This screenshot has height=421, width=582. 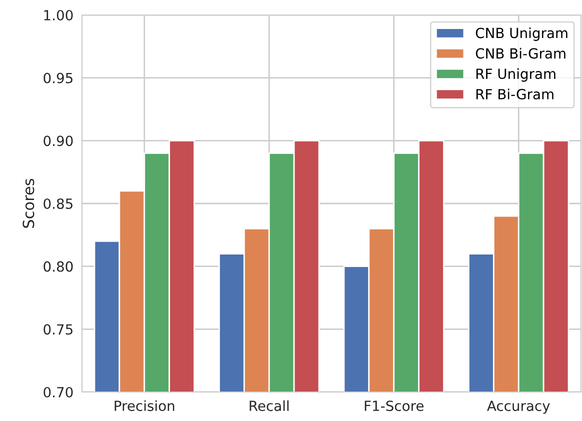 I want to click on y-tick-label: 0.80, so click(x=58, y=266).